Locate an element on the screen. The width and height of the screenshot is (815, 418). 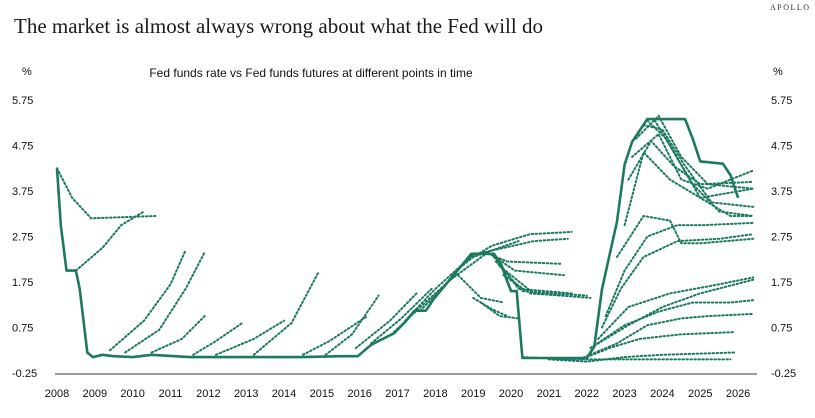
y-tick-label-right: 0.75 is located at coordinates (781, 329).